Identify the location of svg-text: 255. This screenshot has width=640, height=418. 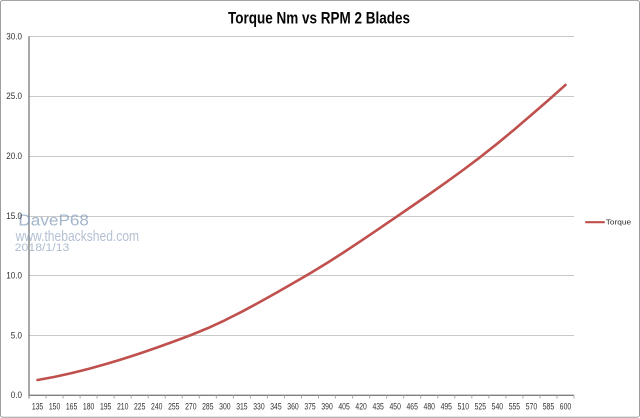
(173, 407).